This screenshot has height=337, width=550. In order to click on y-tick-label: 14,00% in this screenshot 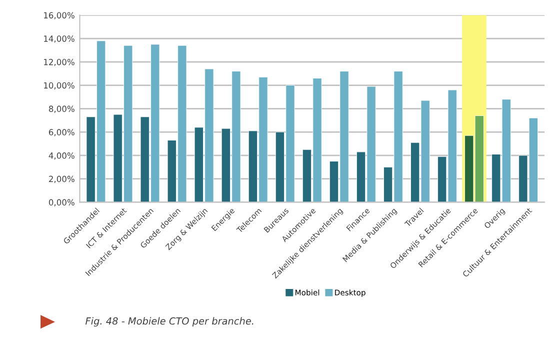, I will do `click(59, 39)`.